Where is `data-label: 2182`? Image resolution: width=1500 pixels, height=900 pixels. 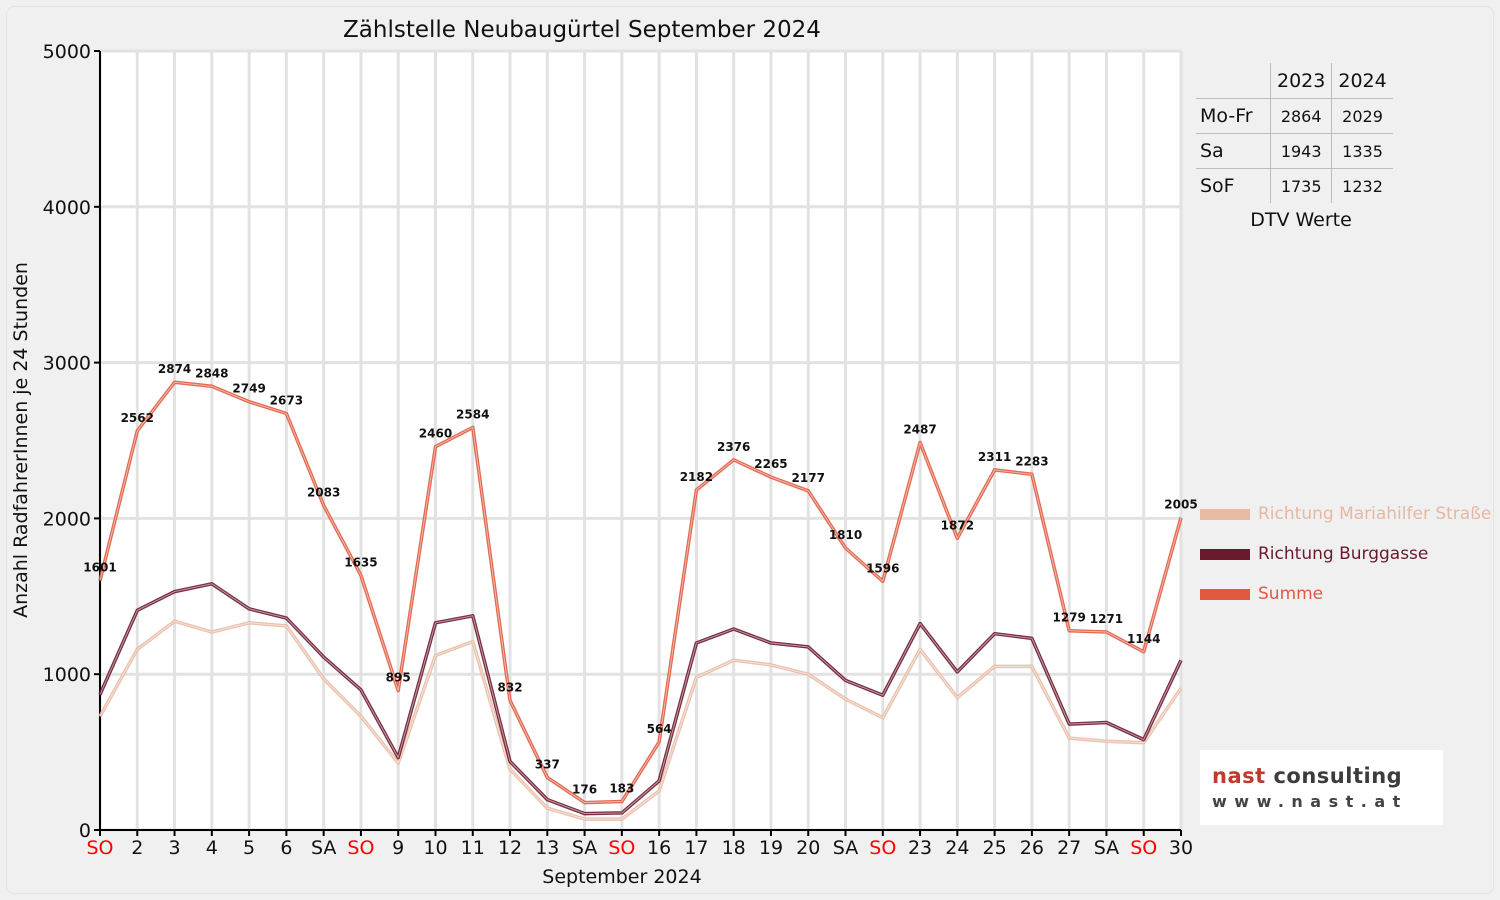
data-label: 2182 is located at coordinates (696, 477).